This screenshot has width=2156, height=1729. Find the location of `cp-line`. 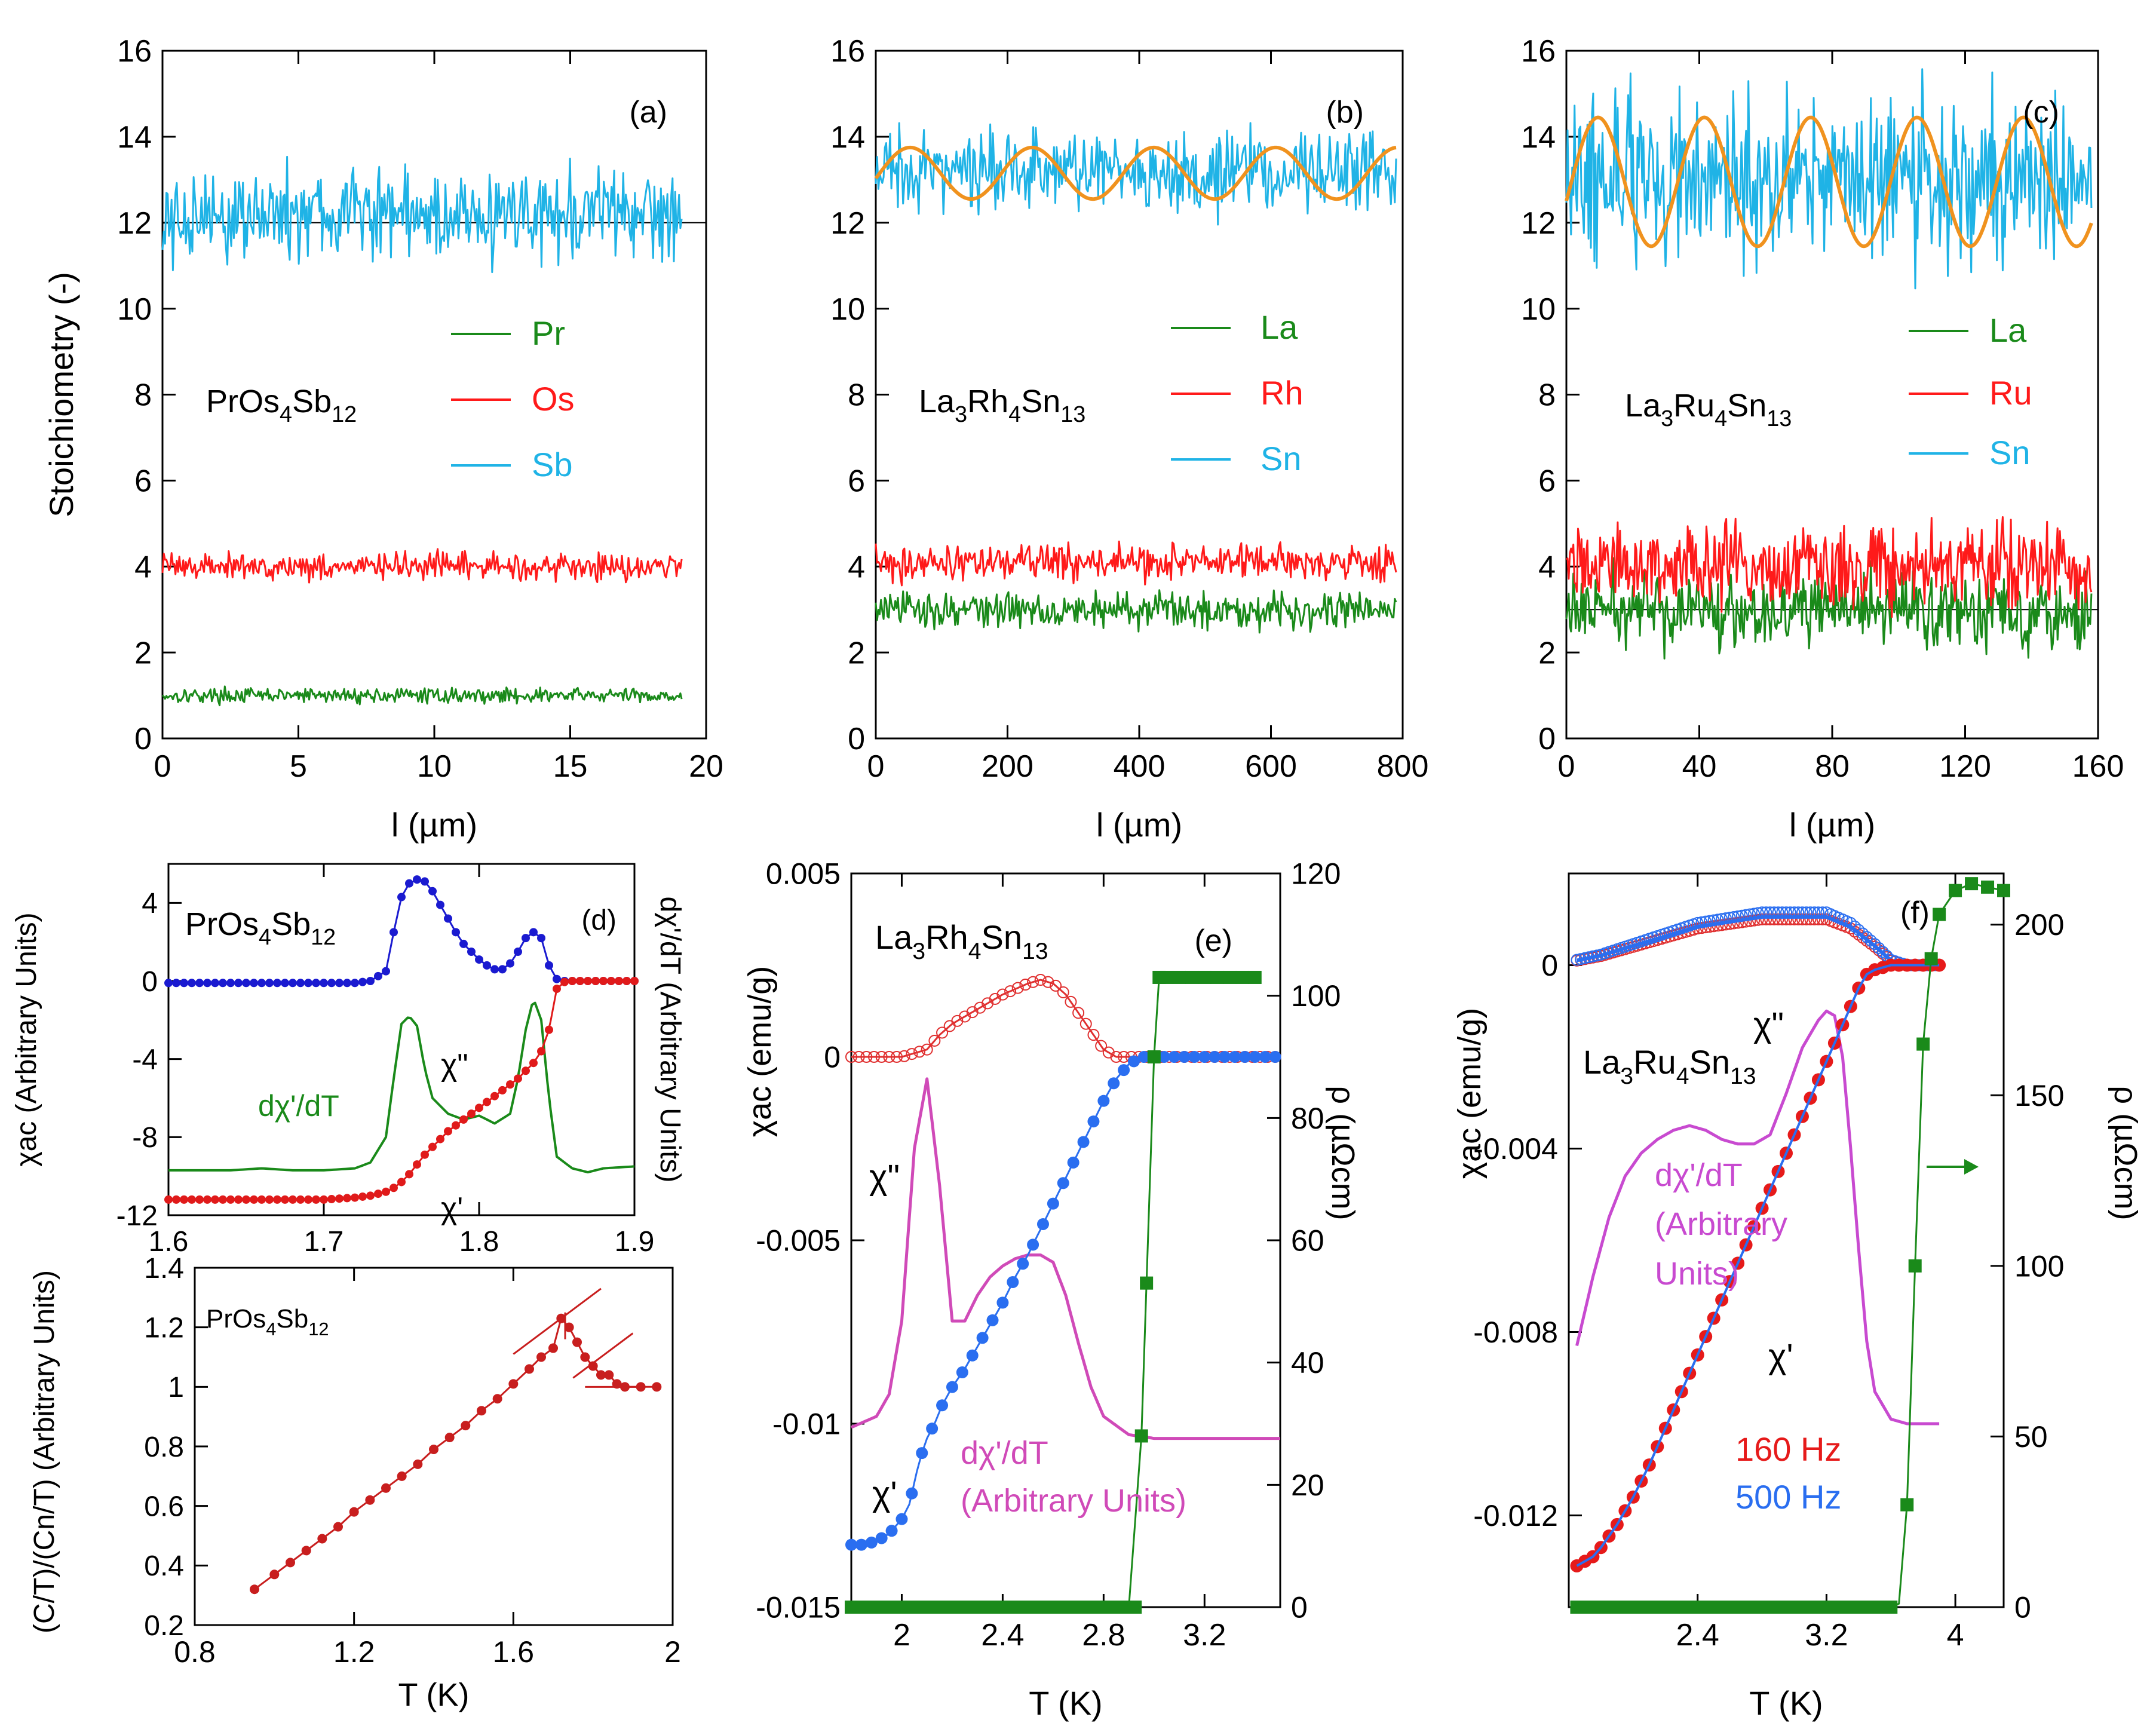

cp-line is located at coordinates (455, 1454).